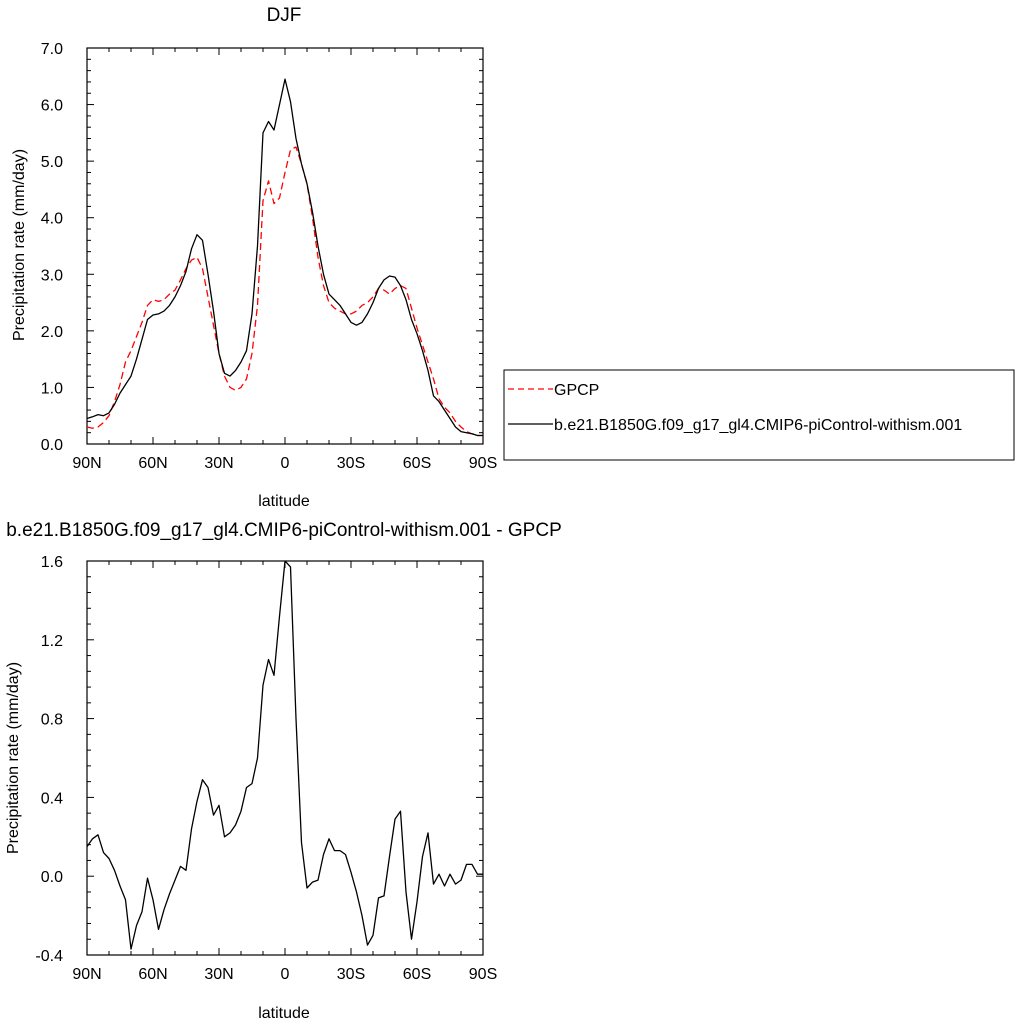 Image resolution: width=1024 pixels, height=1024 pixels. What do you see at coordinates (52, 562) in the screenshot?
I see `y-tick-label: 1.6` at bounding box center [52, 562].